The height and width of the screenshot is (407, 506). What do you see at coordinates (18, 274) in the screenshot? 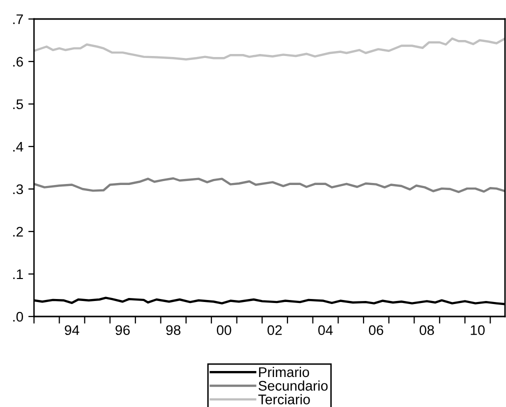
I see `y-tick-label: .1` at bounding box center [18, 274].